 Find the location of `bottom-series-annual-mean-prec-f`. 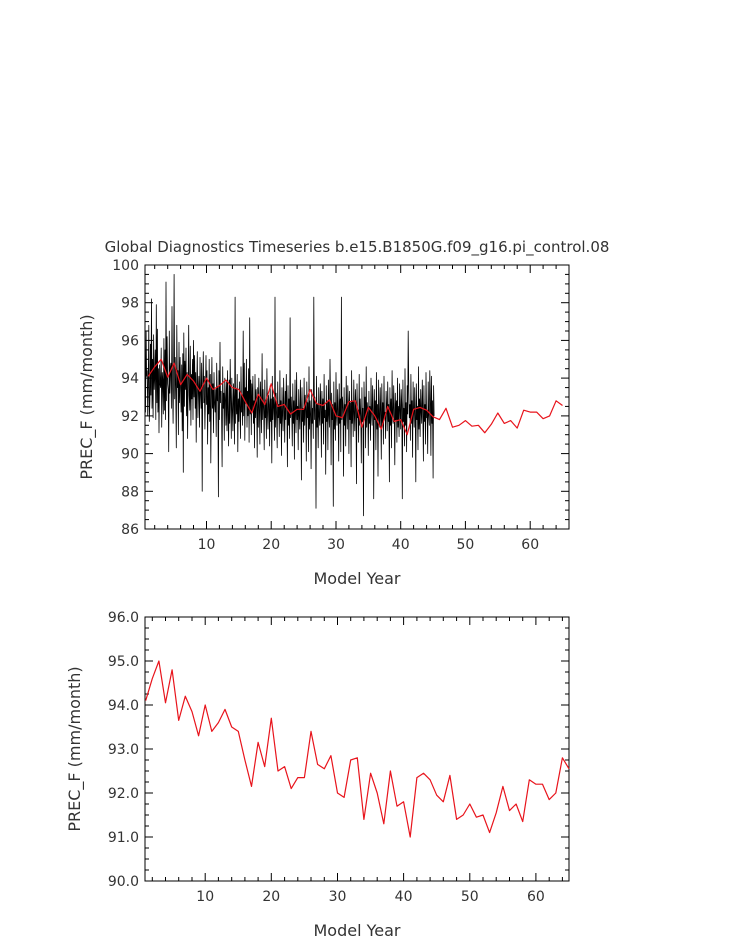

bottom-series-annual-mean-prec-f is located at coordinates (357, 749).